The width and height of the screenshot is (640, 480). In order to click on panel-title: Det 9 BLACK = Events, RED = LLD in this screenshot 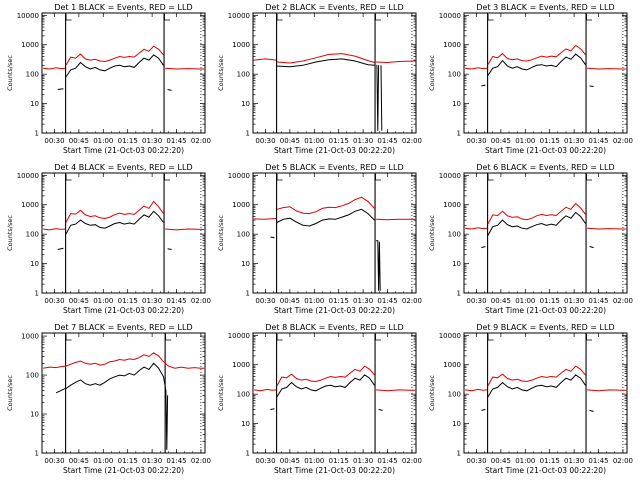, I will do `click(545, 327)`.